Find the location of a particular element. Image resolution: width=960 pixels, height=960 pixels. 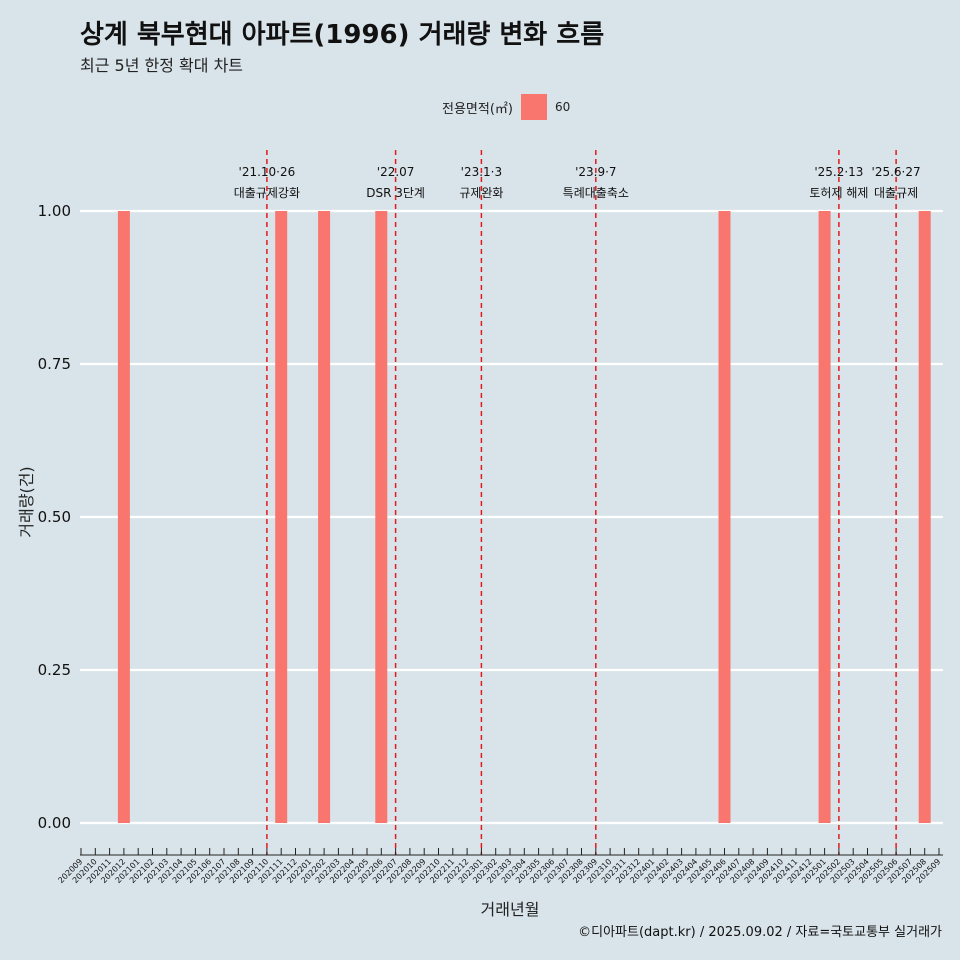

legend-item-label: 60 is located at coordinates (562, 107).